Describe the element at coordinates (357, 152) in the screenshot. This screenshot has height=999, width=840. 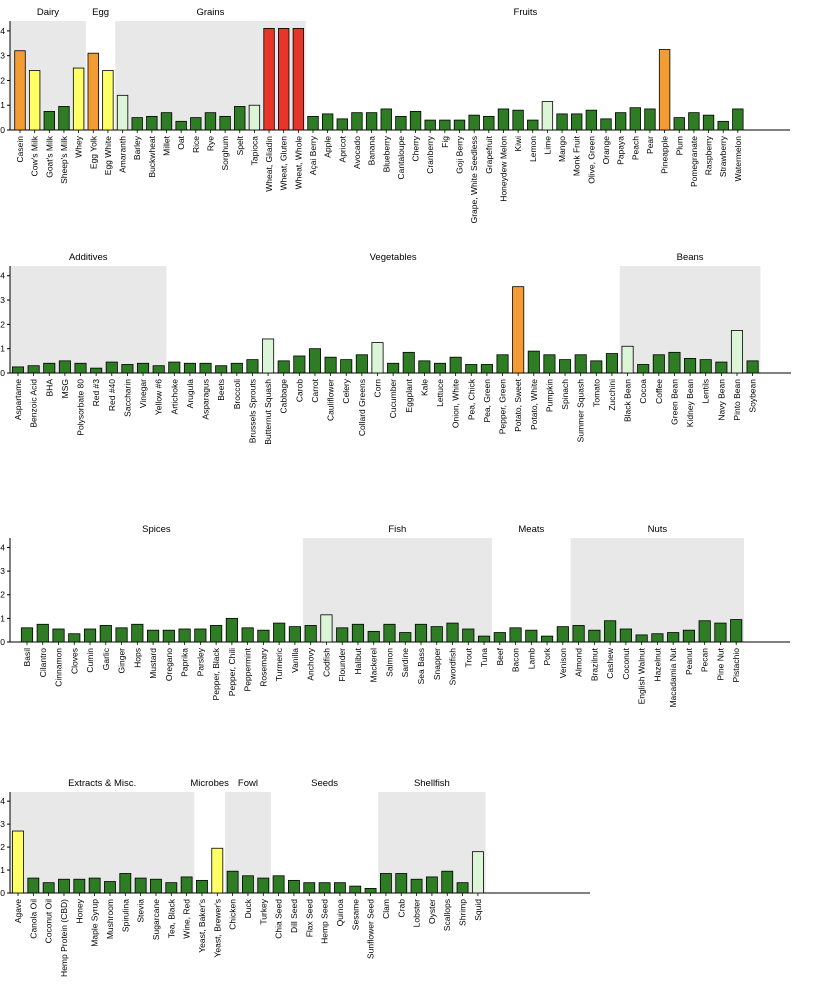
I see `x-tick-label: Avocado` at that location.